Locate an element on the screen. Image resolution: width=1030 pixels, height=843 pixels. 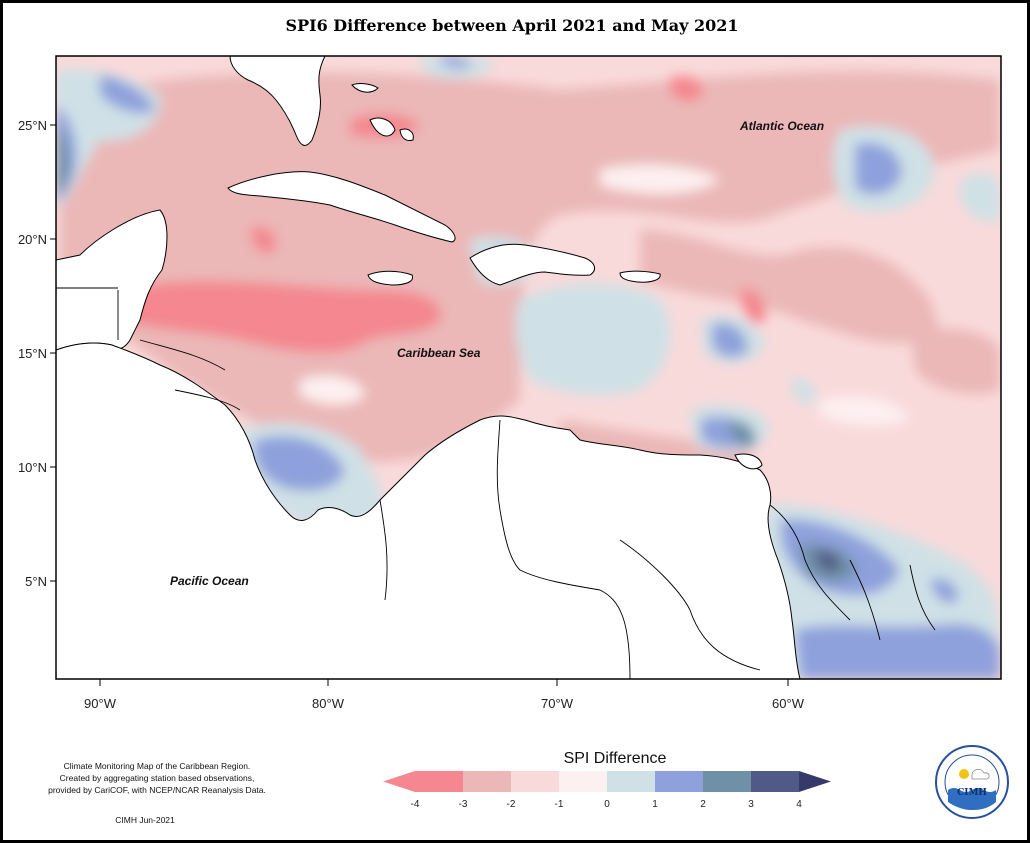
atlantic-label: Atlantic Ocean is located at coordinates (781, 126).